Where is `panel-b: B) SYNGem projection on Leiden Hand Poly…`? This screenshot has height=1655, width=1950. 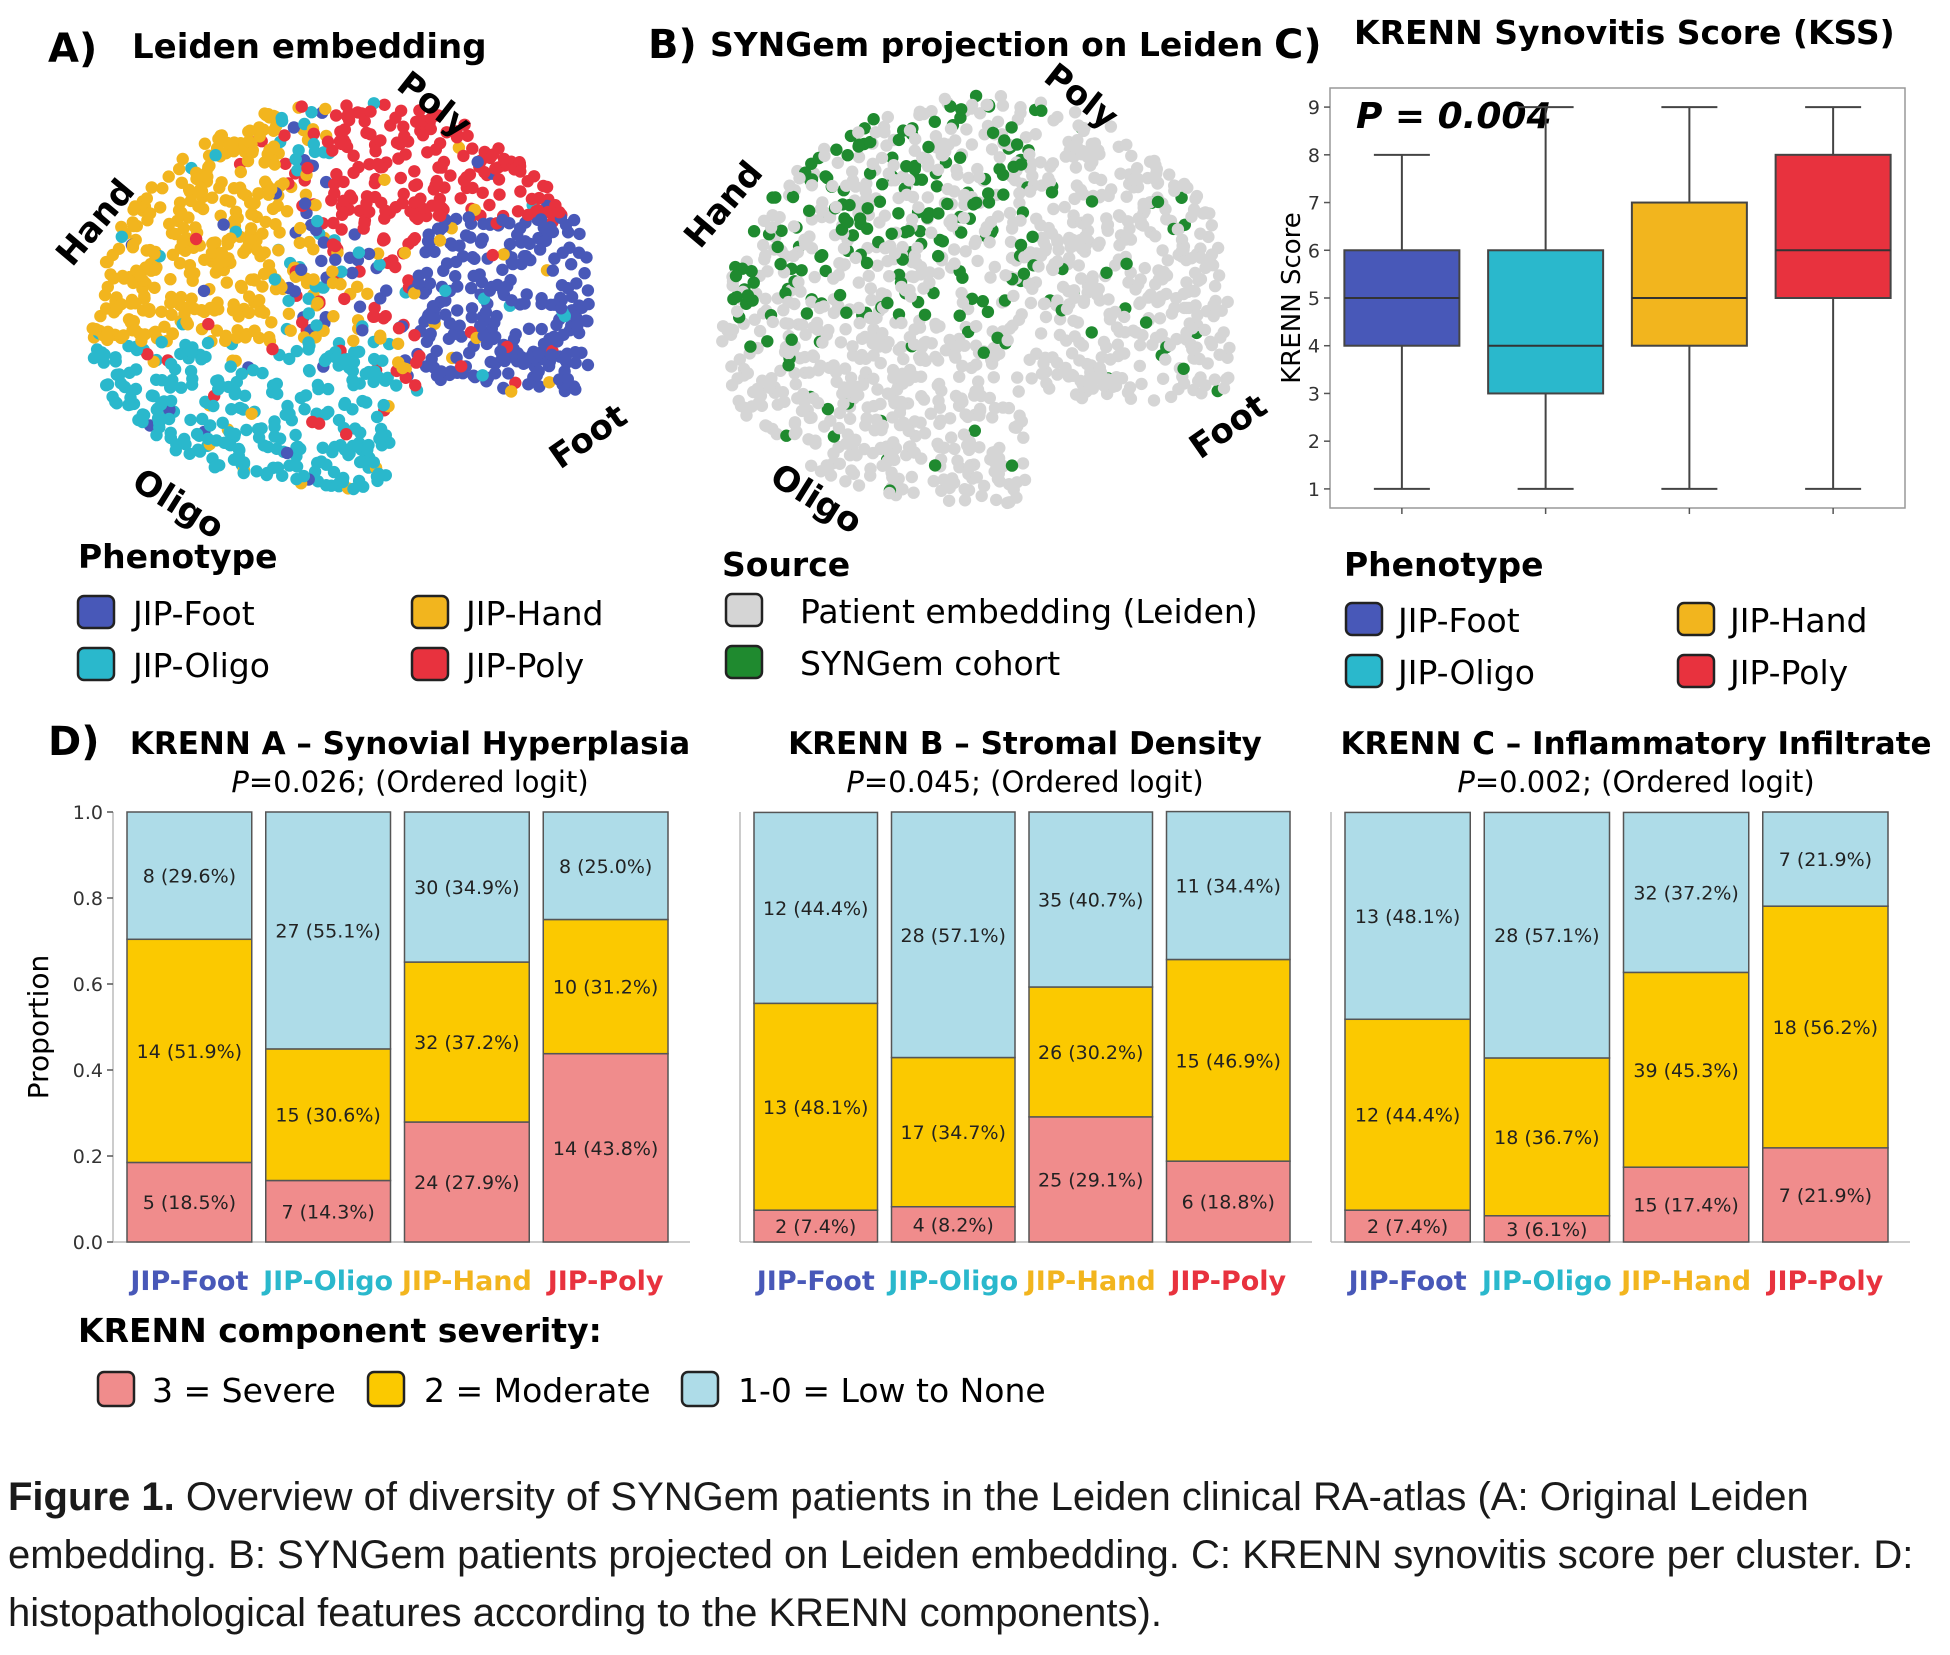 panel-b: B) SYNGem projection on Leiden Hand Poly… is located at coordinates (961, 352).